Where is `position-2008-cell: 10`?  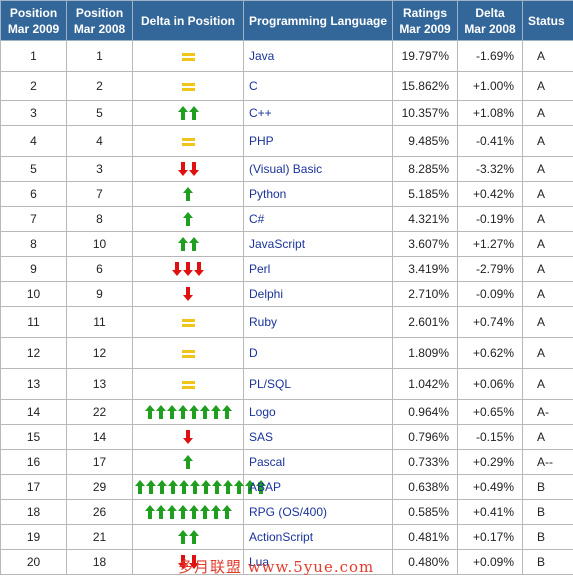
position-2008-cell: 10 is located at coordinates (100, 244).